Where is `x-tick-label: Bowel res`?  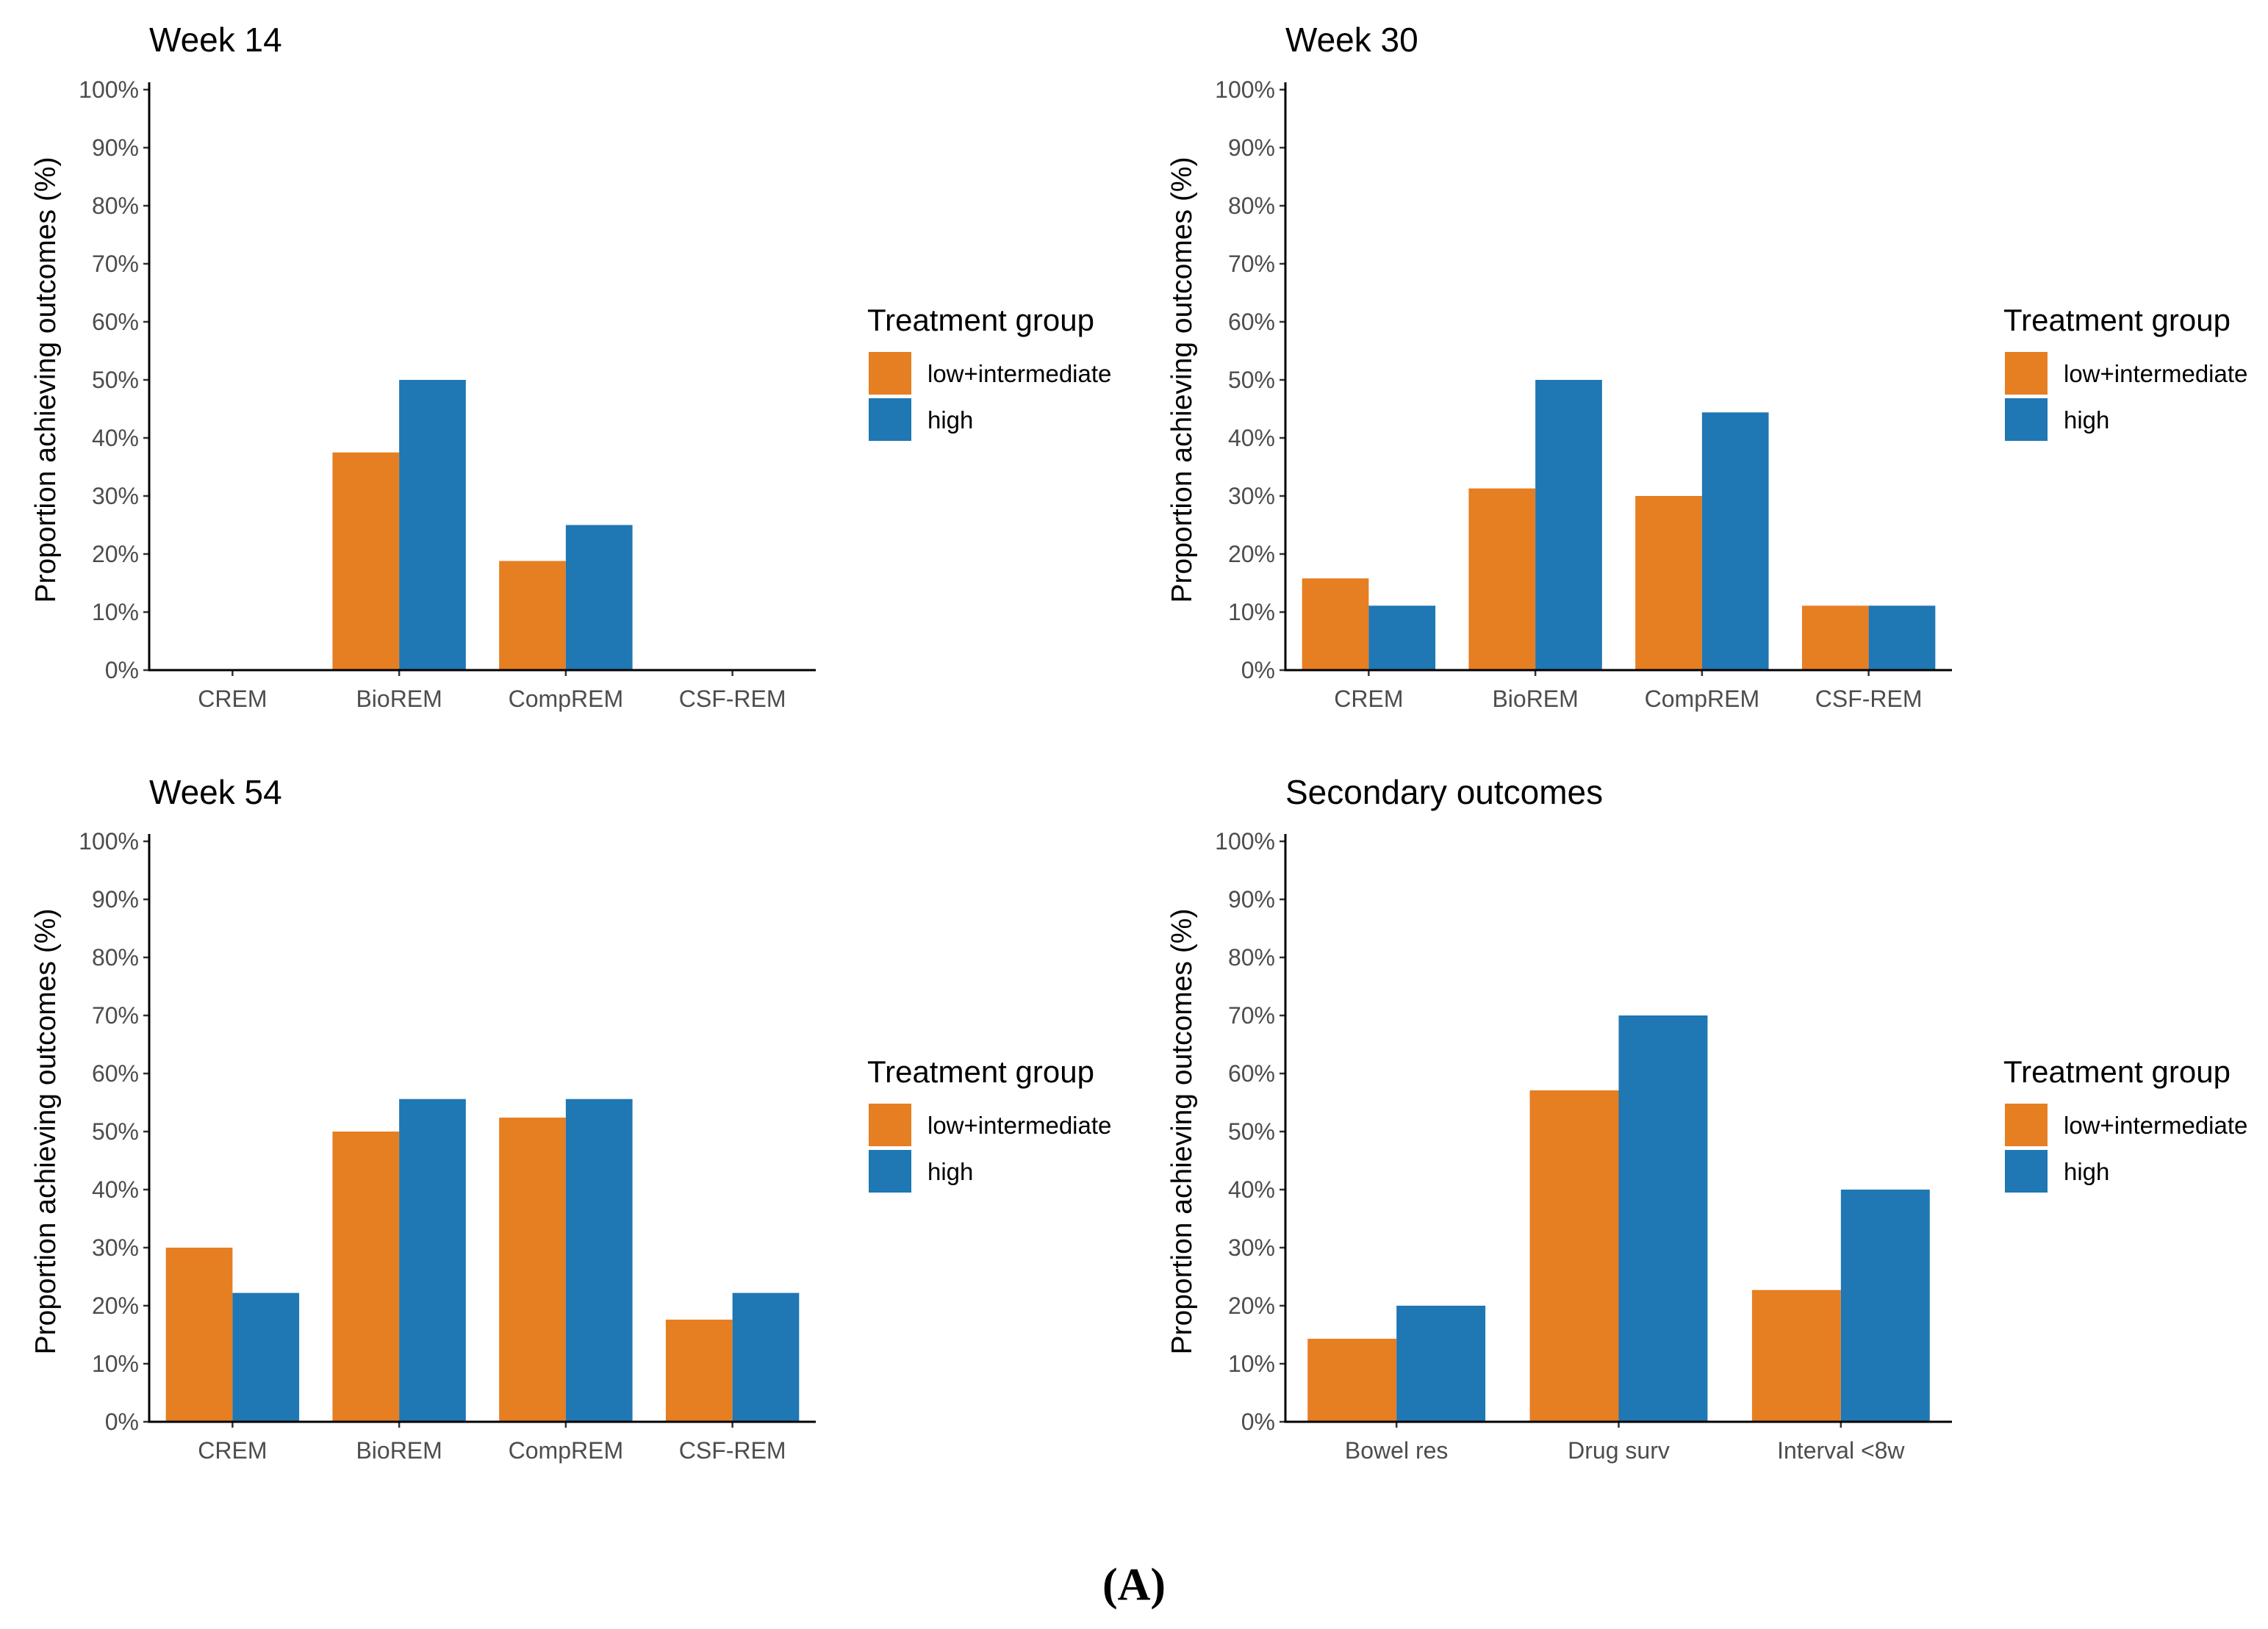
x-tick-label: Bowel res is located at coordinates (1397, 1450).